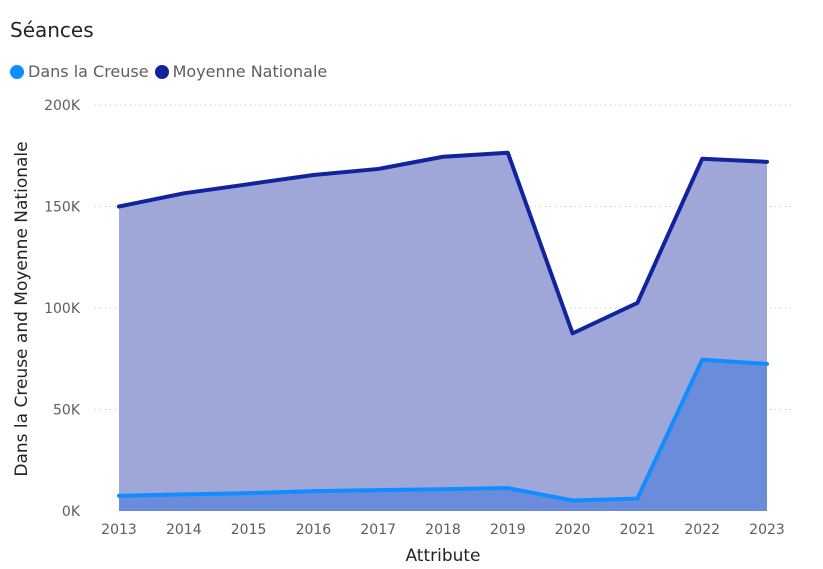 The image size is (823, 569). Describe the element at coordinates (67, 411) in the screenshot. I see `y-tick-label: 50K` at that location.